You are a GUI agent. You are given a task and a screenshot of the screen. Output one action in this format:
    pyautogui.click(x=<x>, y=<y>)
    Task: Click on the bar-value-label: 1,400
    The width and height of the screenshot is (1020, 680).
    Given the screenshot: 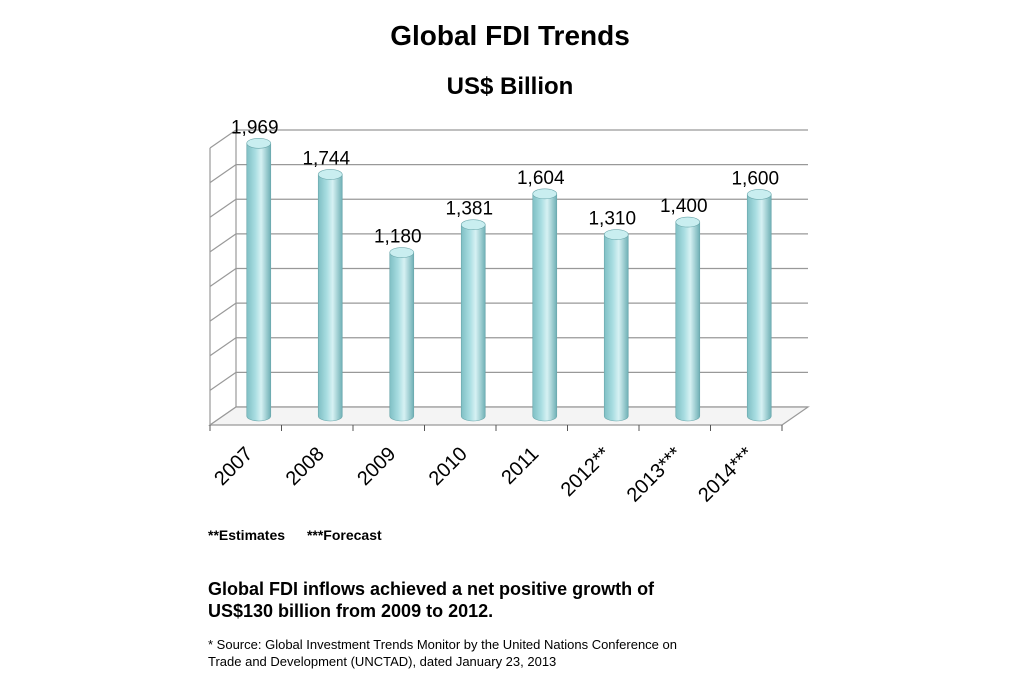 What is the action you would take?
    pyautogui.click(x=684, y=206)
    